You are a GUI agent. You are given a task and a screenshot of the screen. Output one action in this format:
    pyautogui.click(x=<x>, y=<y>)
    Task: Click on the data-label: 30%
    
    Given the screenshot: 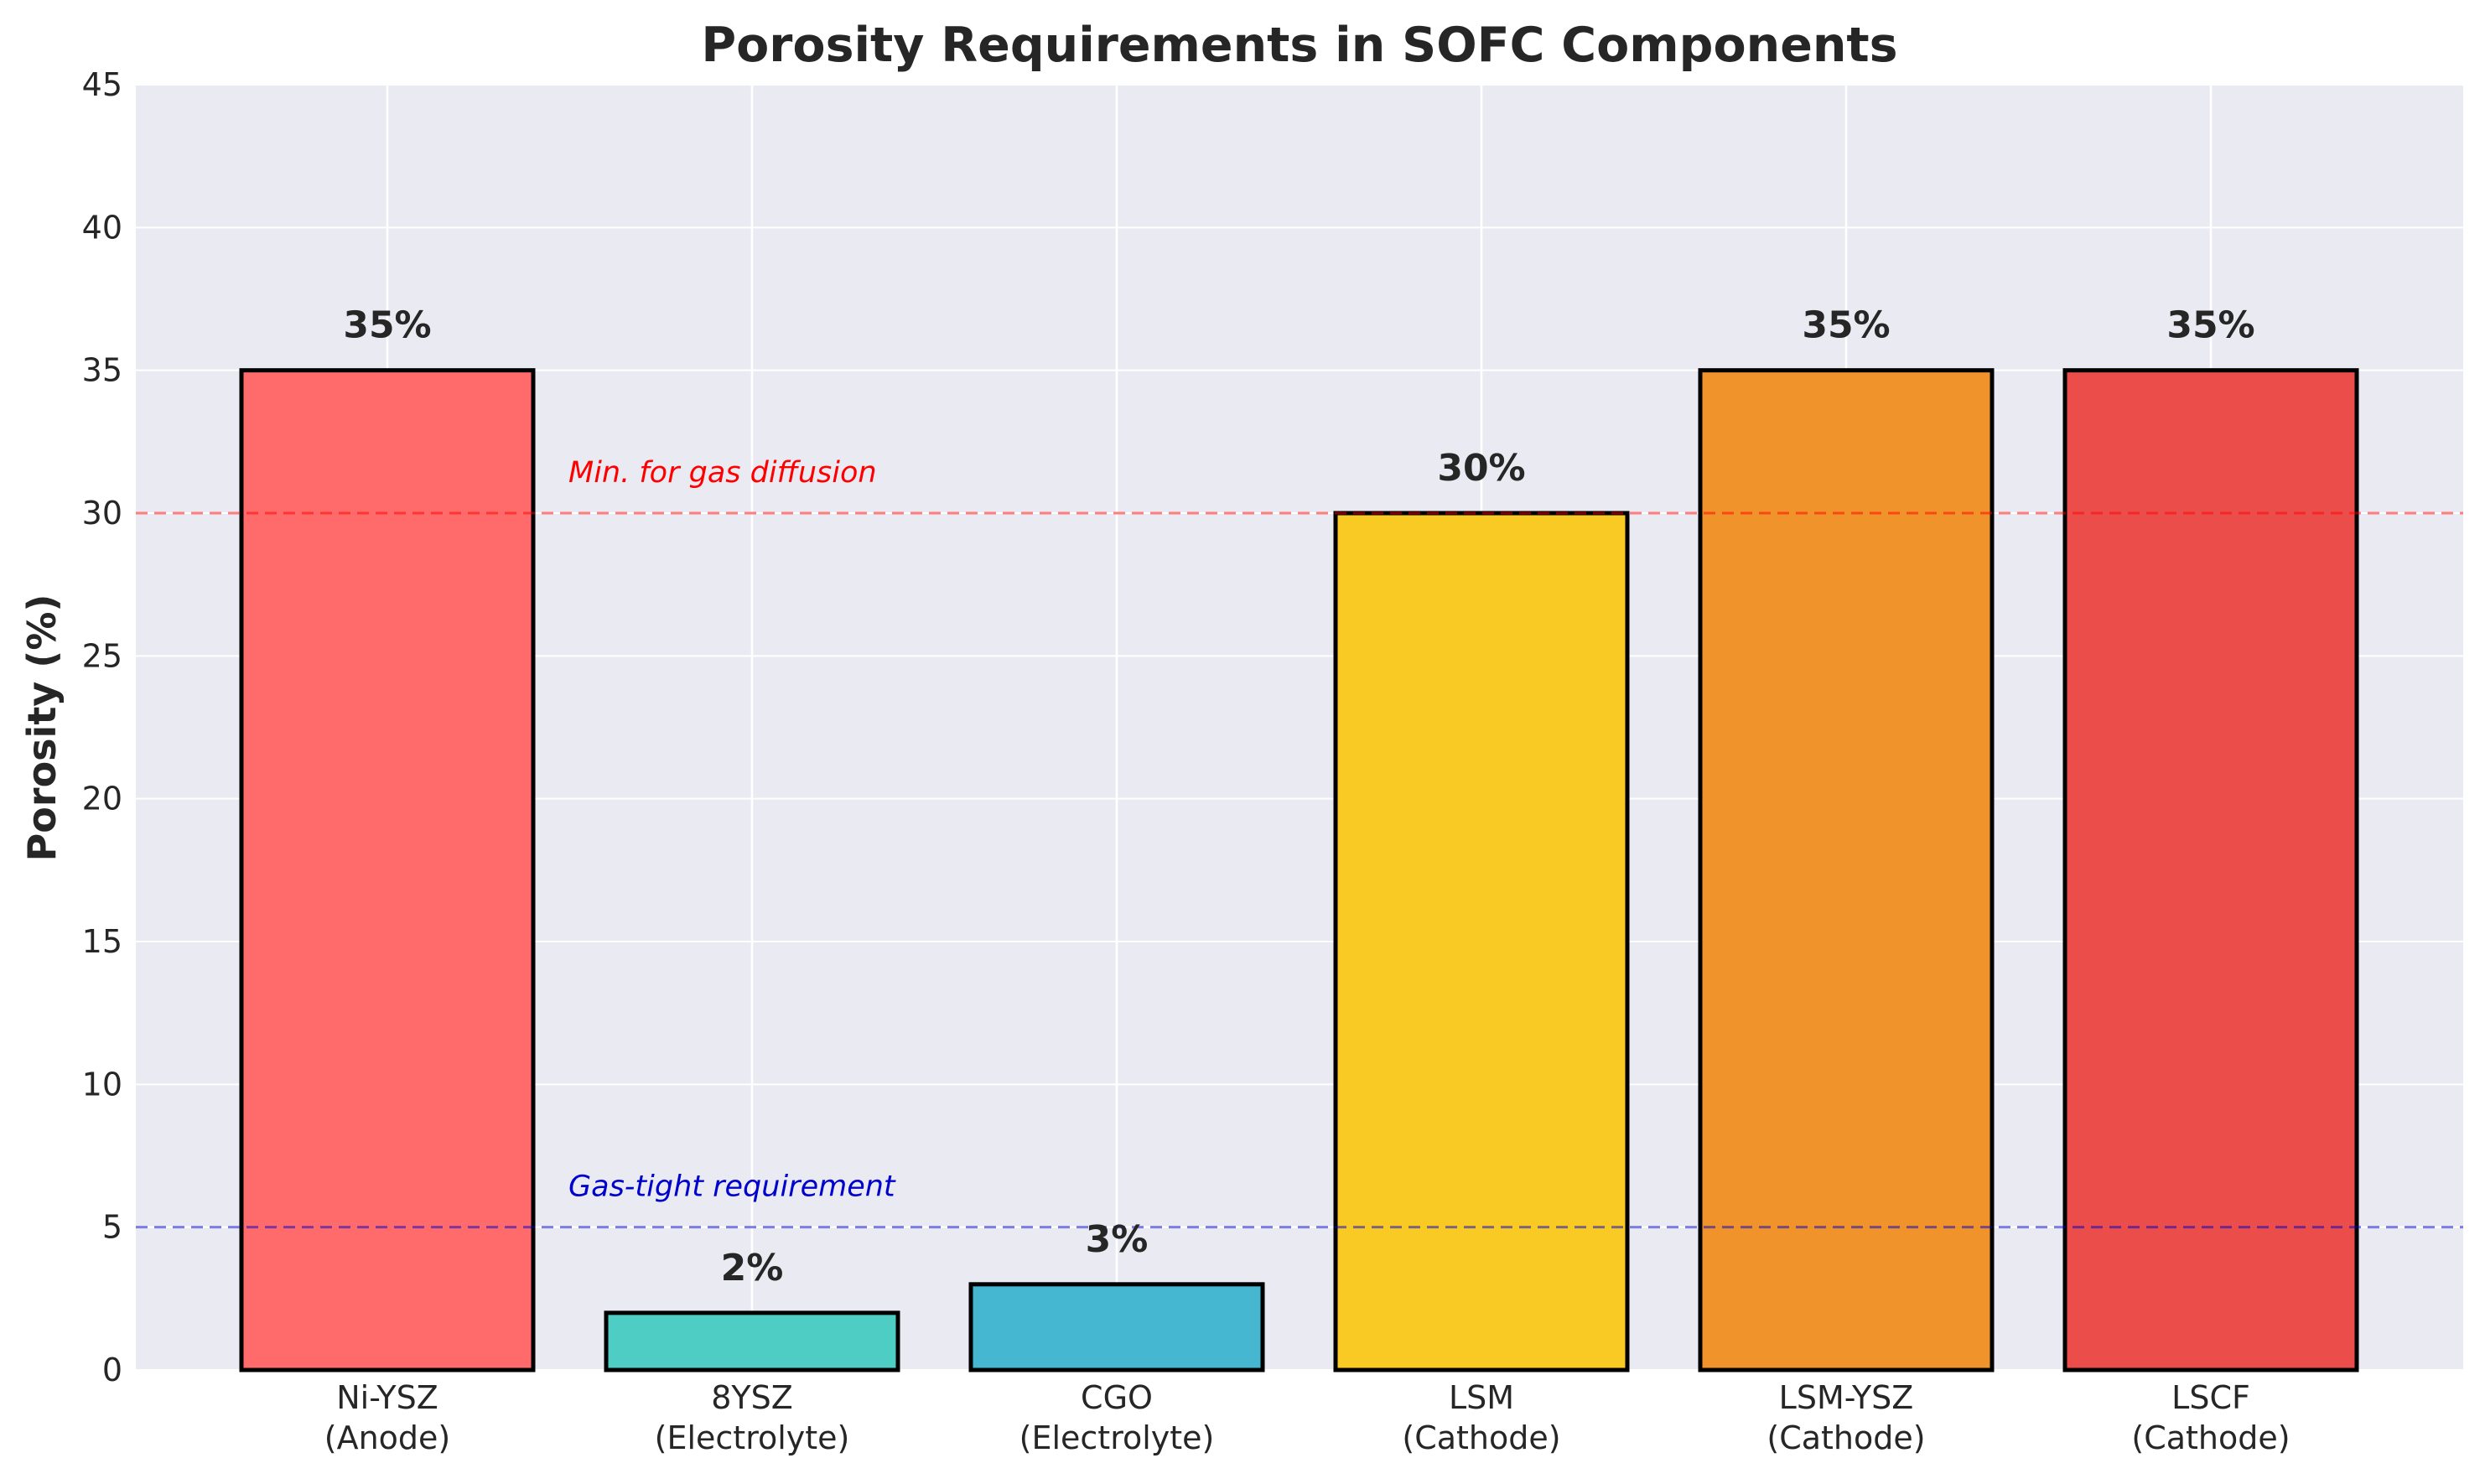 What is the action you would take?
    pyautogui.click(x=1481, y=468)
    